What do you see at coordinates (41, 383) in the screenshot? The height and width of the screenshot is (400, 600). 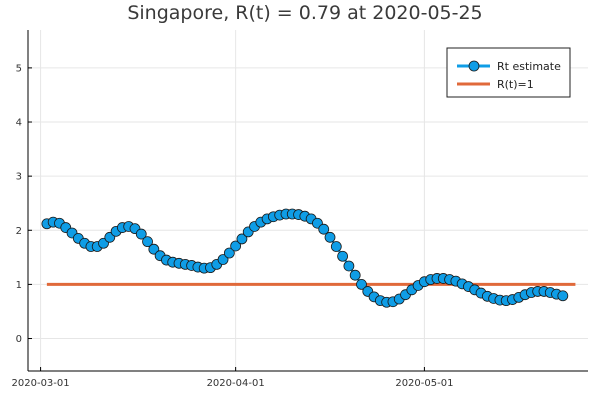 I see `x-tick-label-0: 2020-03-01` at bounding box center [41, 383].